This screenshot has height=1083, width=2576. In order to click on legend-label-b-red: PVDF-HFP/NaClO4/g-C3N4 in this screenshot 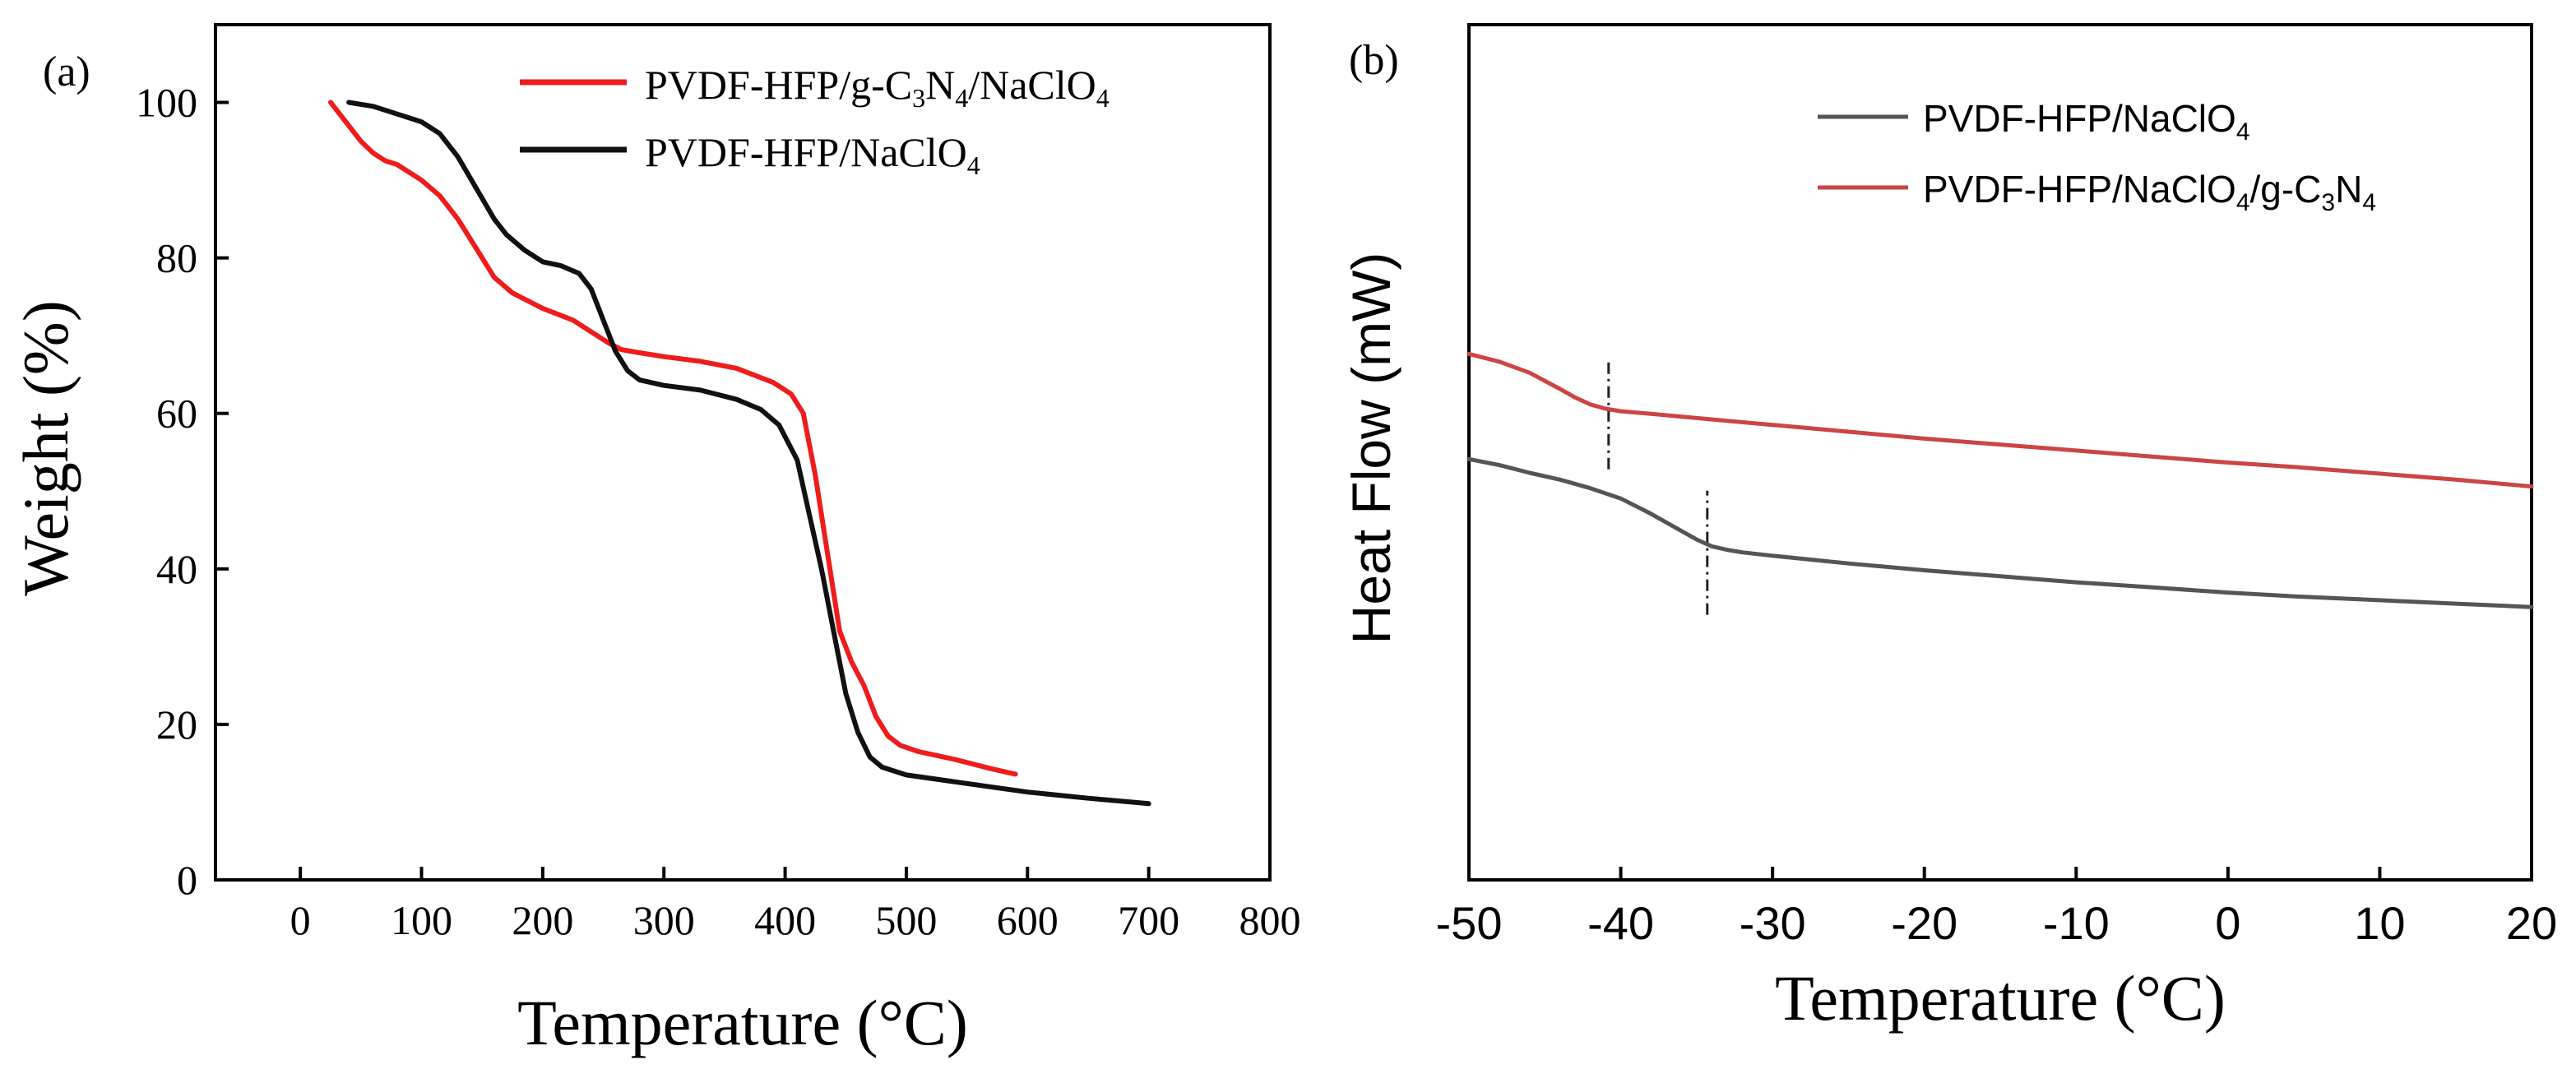, I will do `click(2149, 192)`.